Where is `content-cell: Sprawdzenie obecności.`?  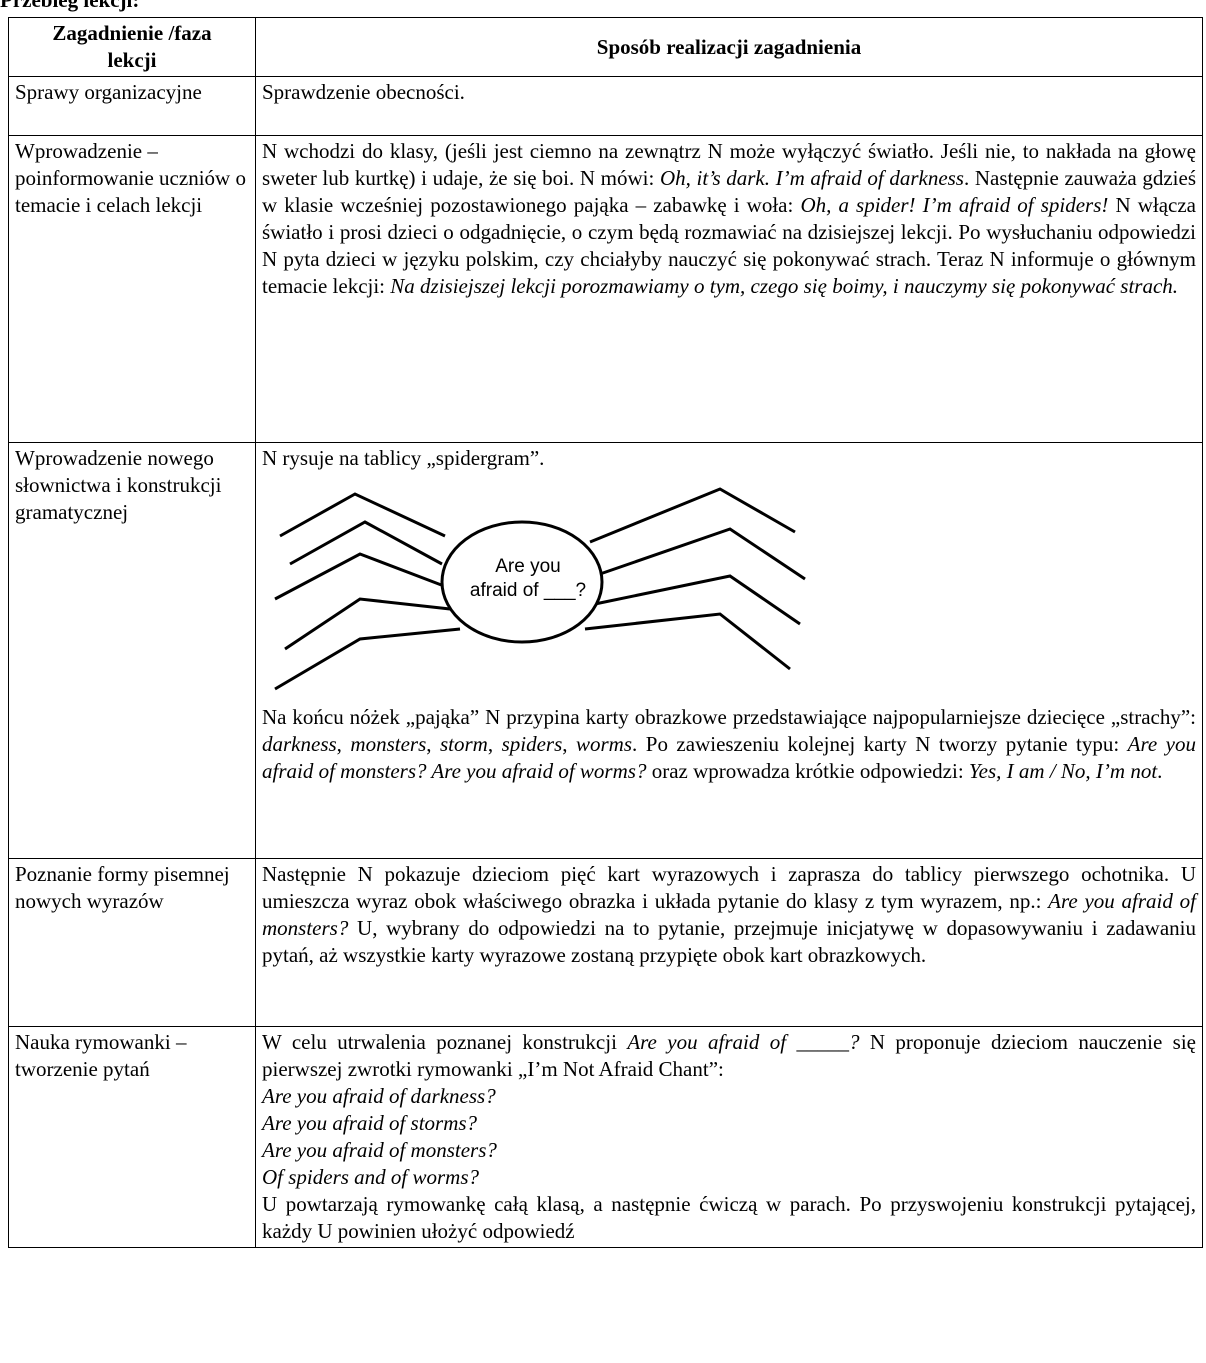 content-cell: Sprawdzenie obecności. is located at coordinates (729, 106).